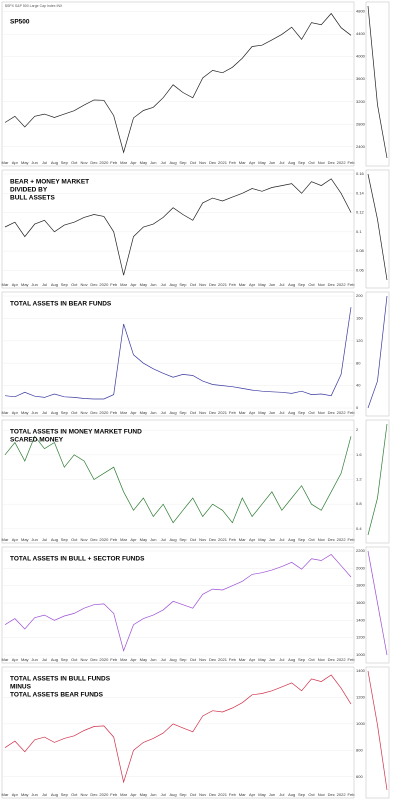  I want to click on y-tick-label: 0.12, so click(360, 212).